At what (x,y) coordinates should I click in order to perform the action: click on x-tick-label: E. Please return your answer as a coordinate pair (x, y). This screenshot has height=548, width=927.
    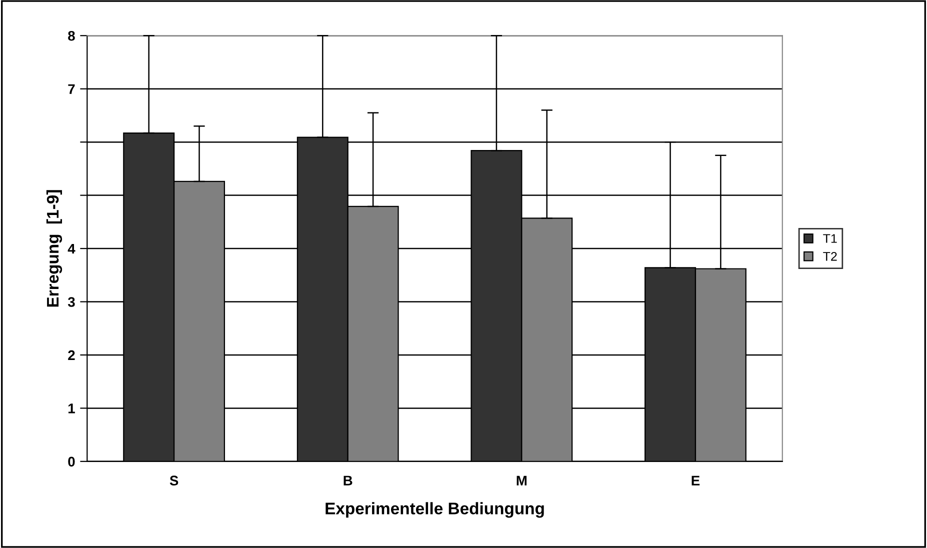
    Looking at the image, I should click on (696, 481).